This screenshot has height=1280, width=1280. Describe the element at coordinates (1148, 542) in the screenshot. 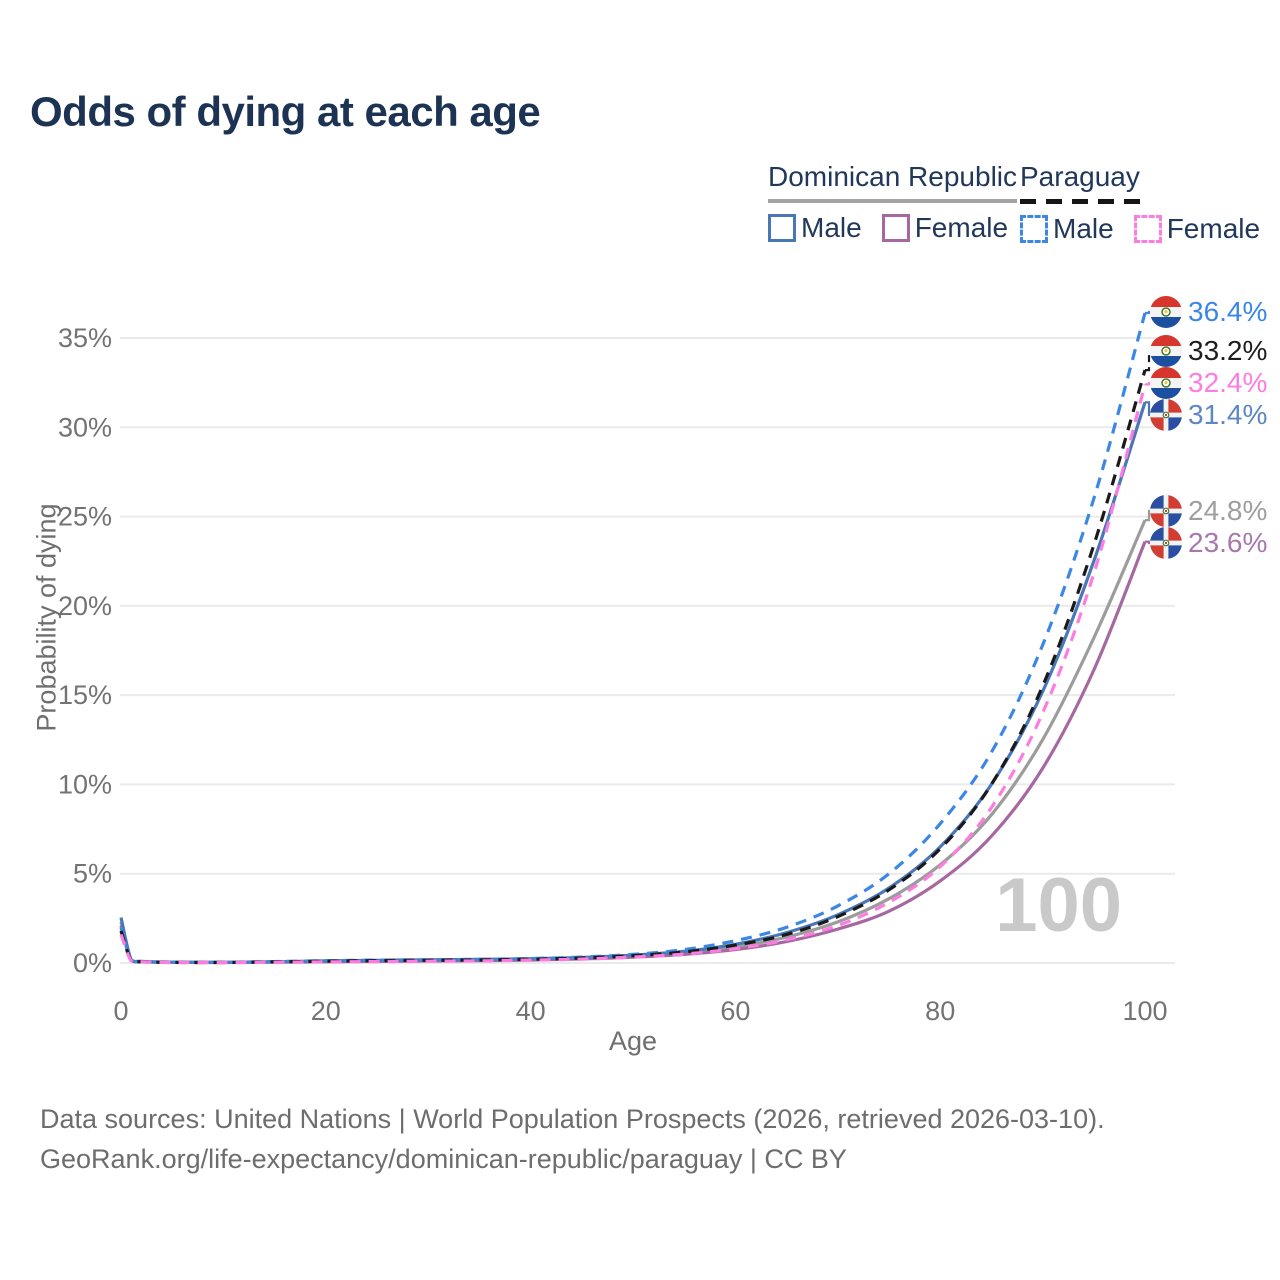

I see `leader-line-dr_female` at that location.